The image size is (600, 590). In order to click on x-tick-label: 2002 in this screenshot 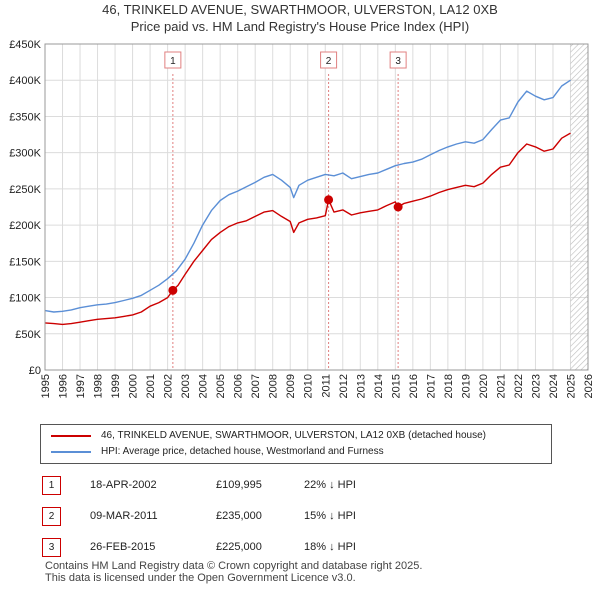, I will do `click(169, 386)`.